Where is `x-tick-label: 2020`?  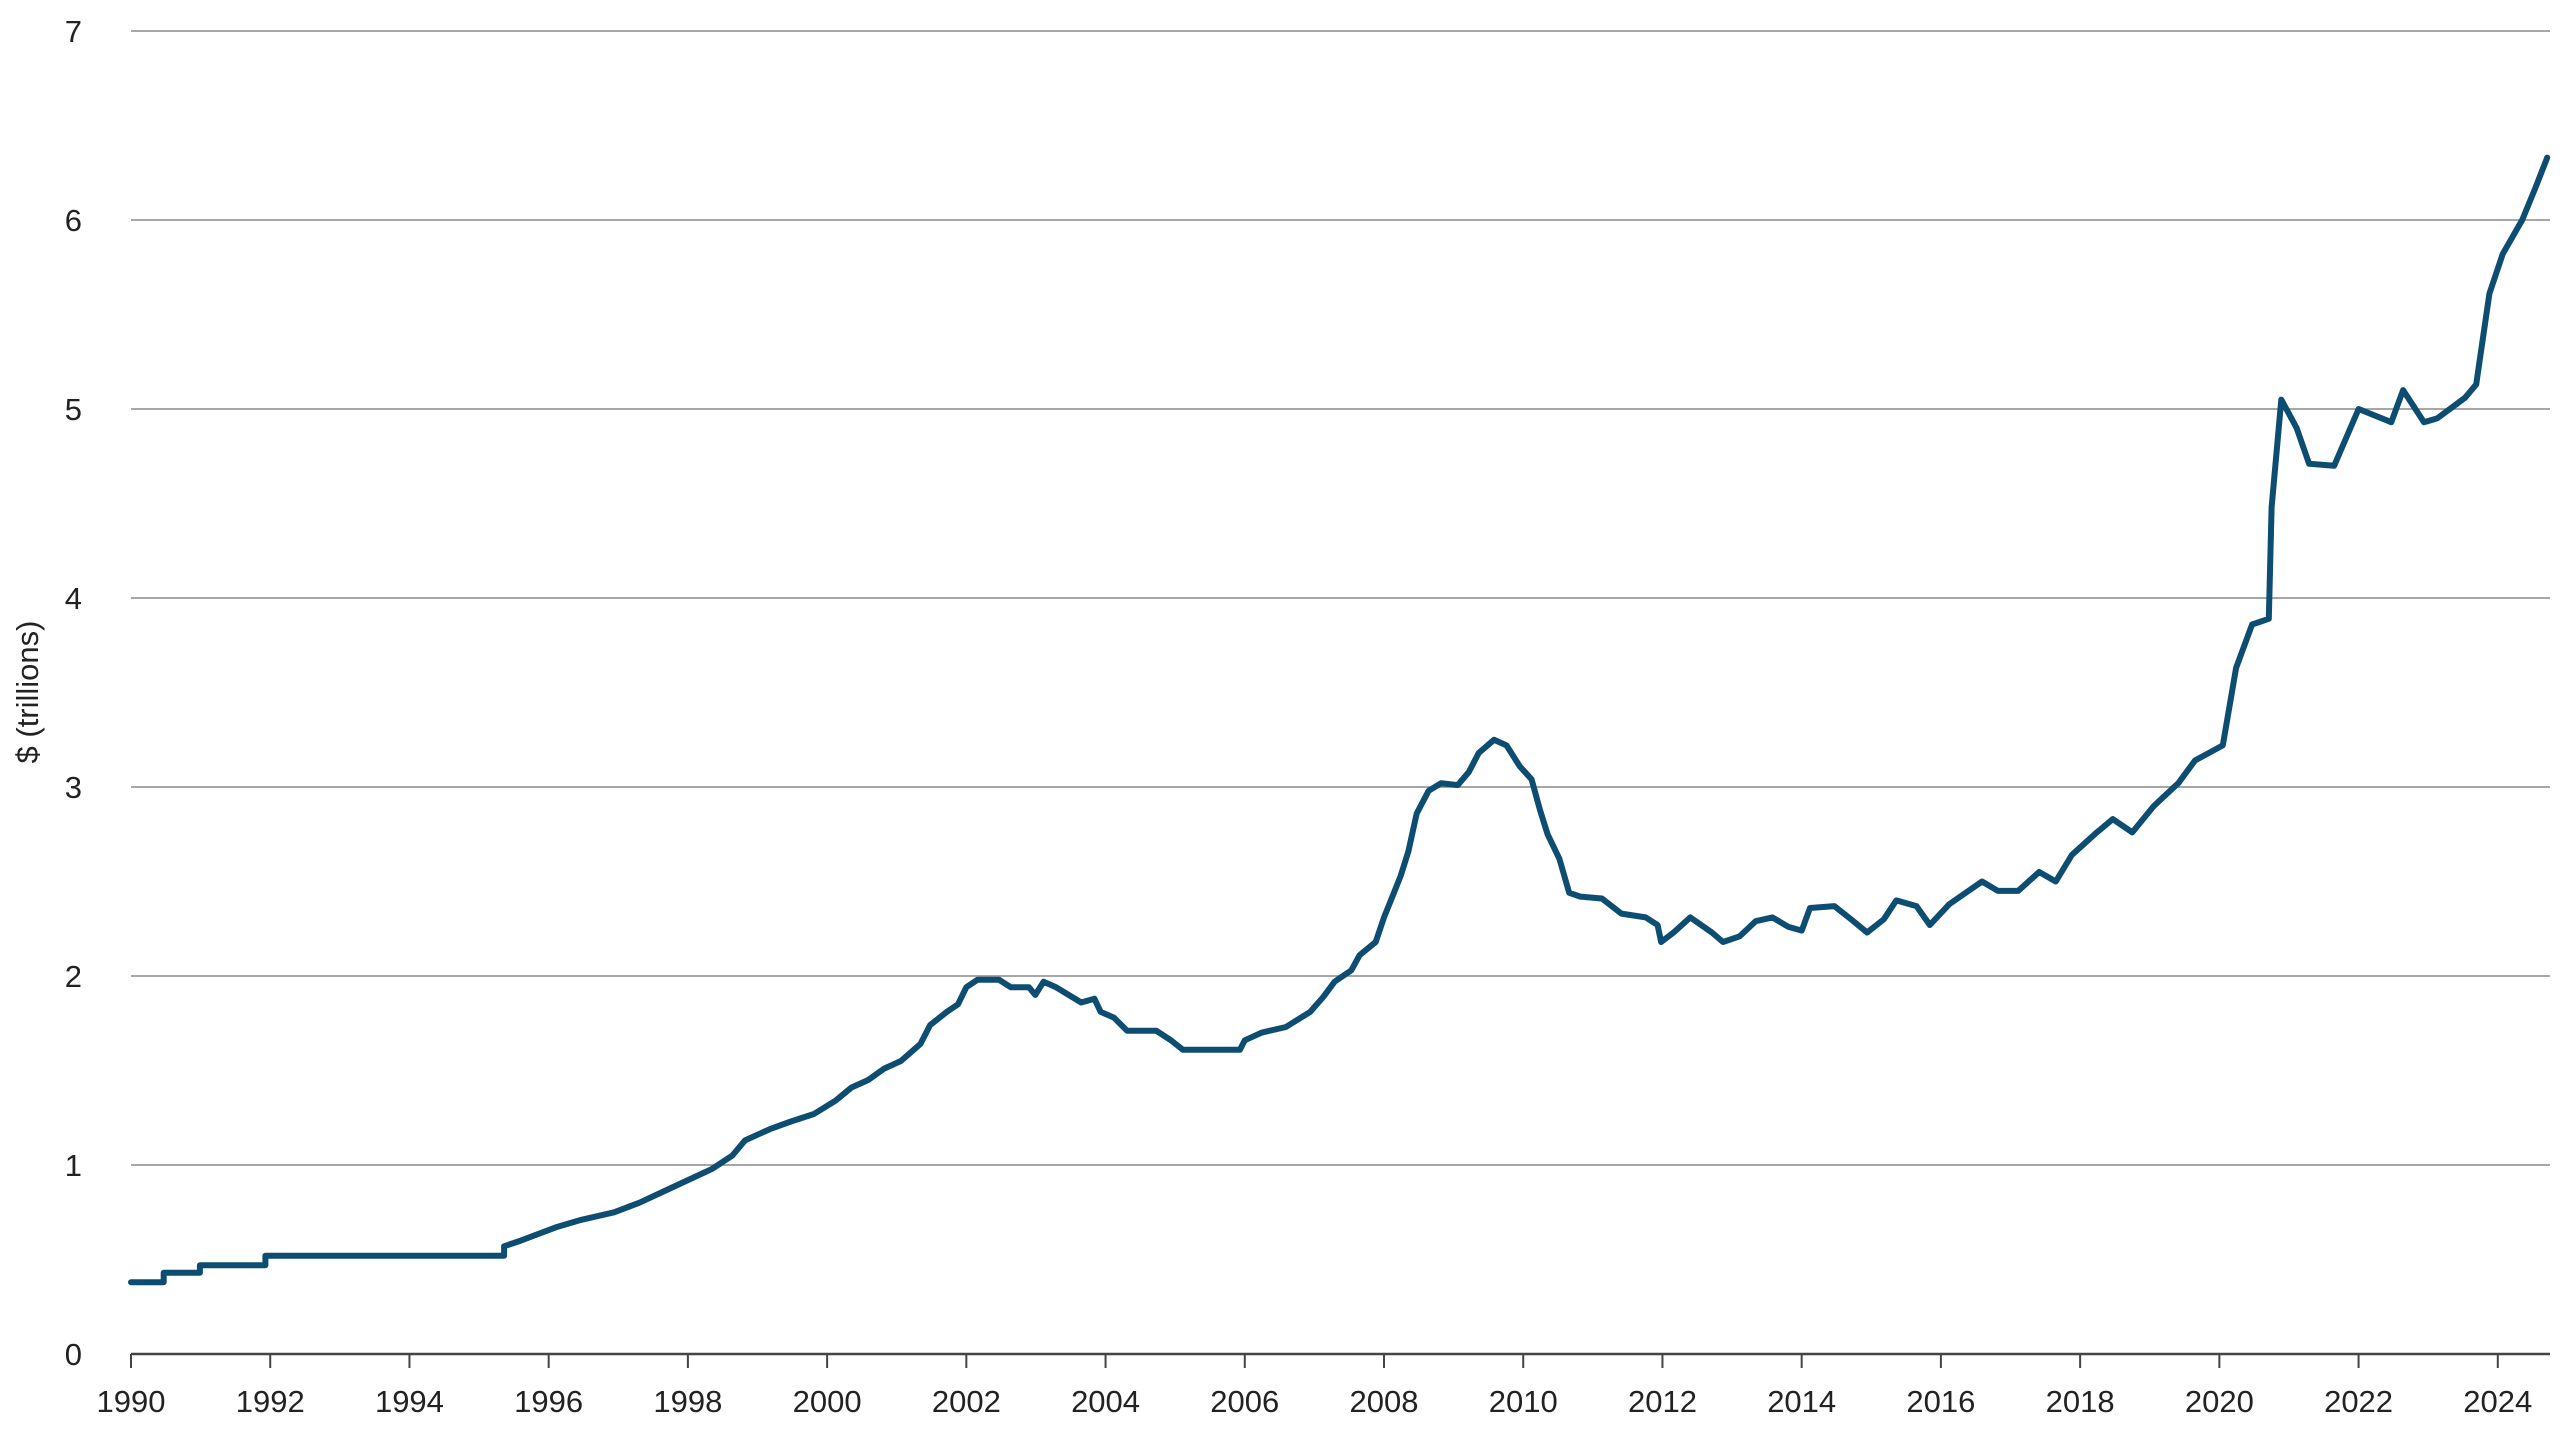
x-tick-label: 2020 is located at coordinates (2219, 1401).